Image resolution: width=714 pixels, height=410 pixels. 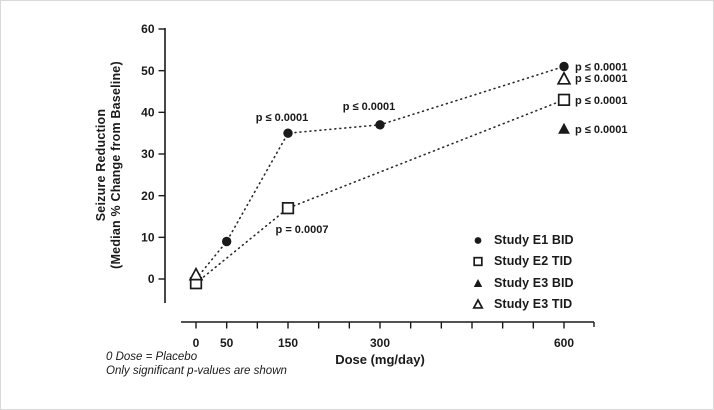 I want to click on legend-label: Study E3 TID, so click(x=533, y=304).